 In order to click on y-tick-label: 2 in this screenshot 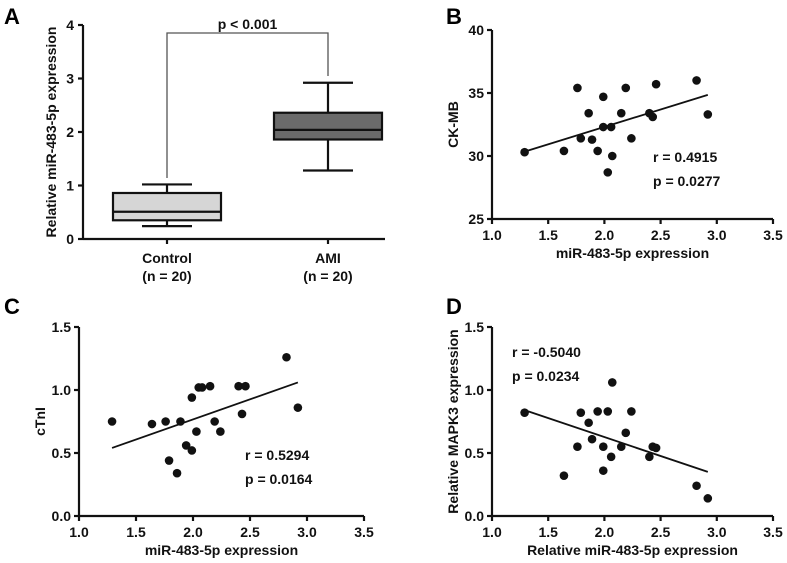, I will do `click(70, 132)`.